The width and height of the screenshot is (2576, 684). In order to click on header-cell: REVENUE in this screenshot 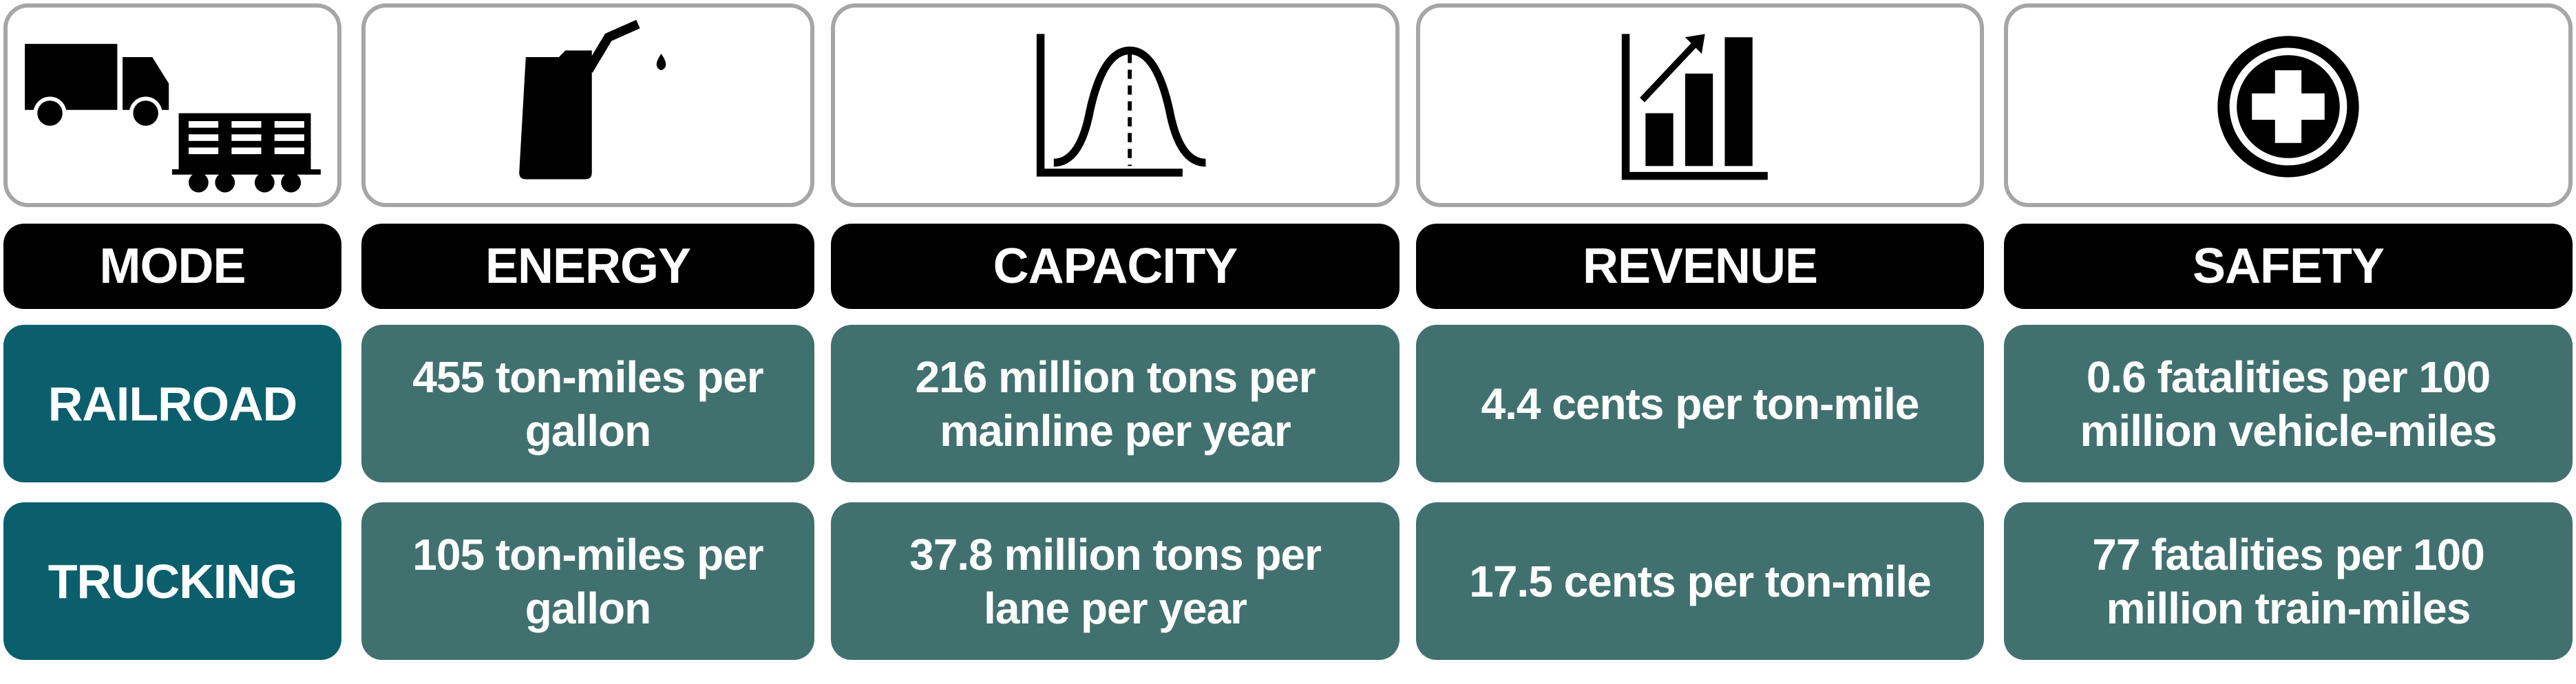, I will do `click(1700, 266)`.